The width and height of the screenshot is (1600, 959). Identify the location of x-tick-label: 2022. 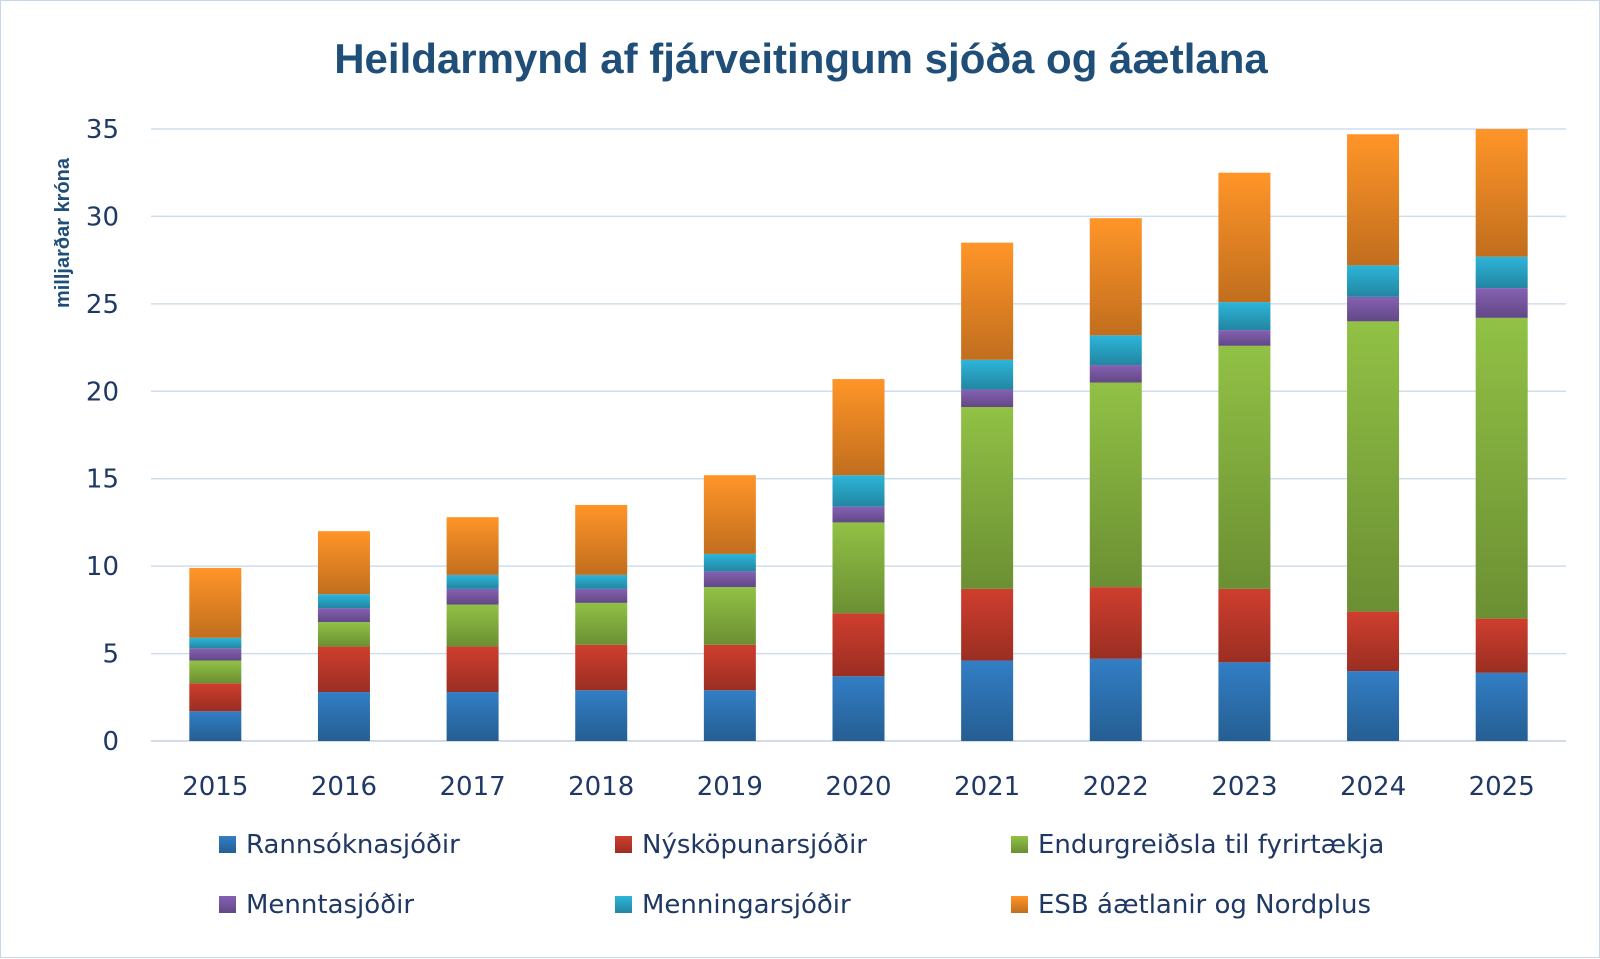
(1116, 787).